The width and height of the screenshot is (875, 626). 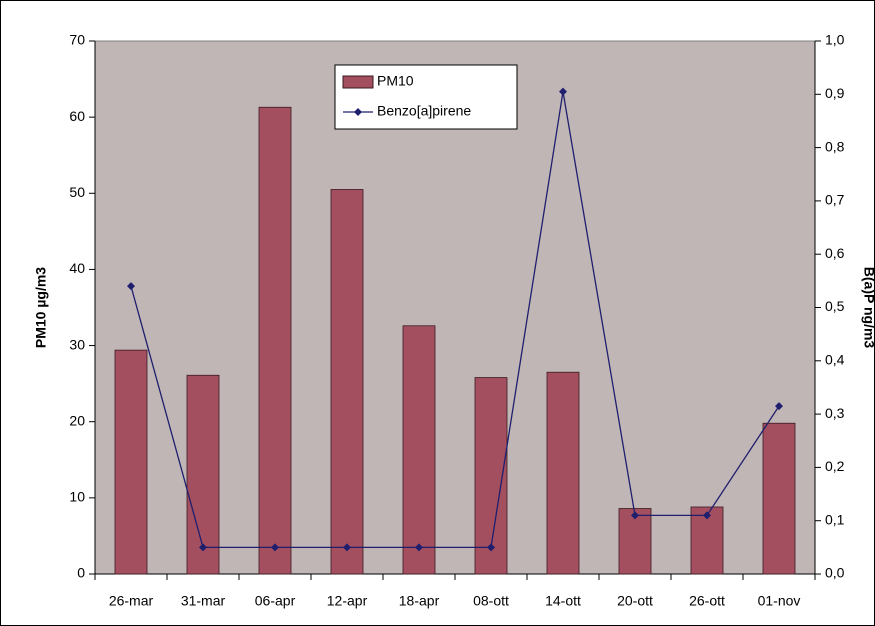 I want to click on legend-swatch, so click(x=358, y=82).